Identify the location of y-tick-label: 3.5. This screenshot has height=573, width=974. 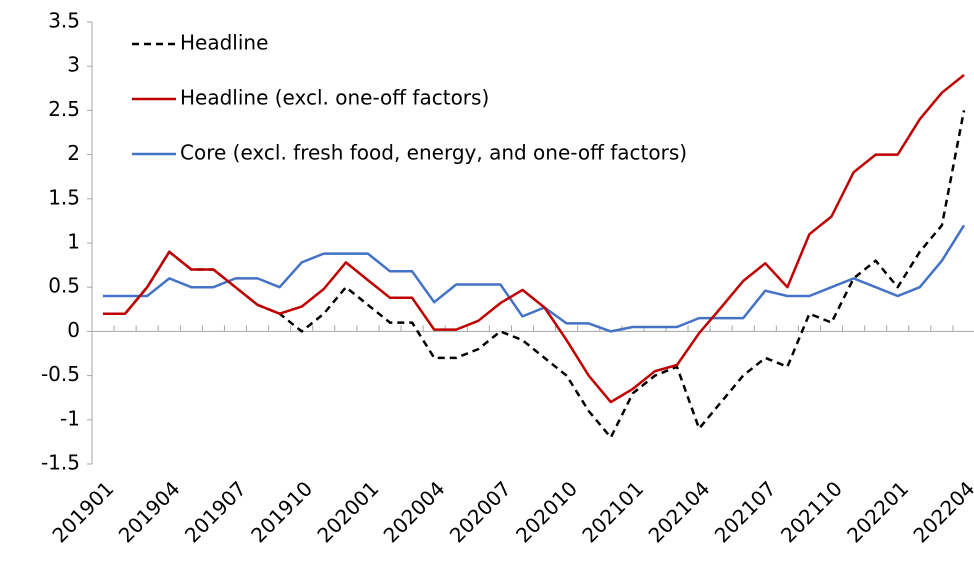
(64, 21).